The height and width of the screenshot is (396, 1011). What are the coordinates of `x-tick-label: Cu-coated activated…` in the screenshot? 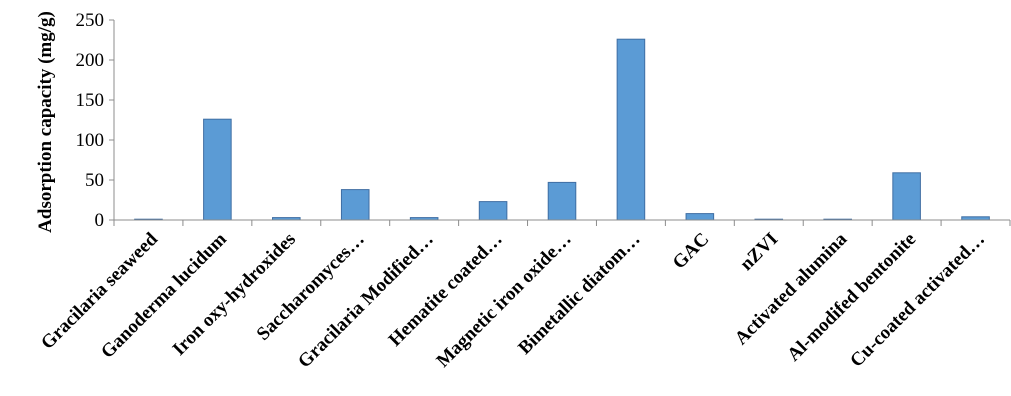 It's located at (917, 300).